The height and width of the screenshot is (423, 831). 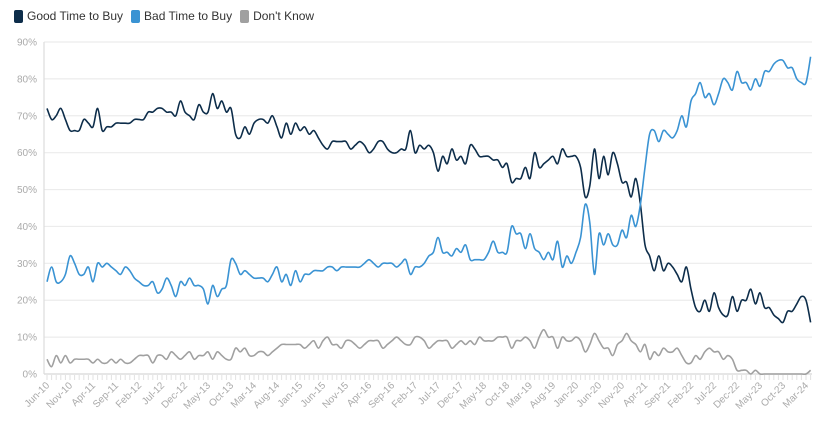 What do you see at coordinates (18, 16) in the screenshot?
I see `legend-swatch-good` at bounding box center [18, 16].